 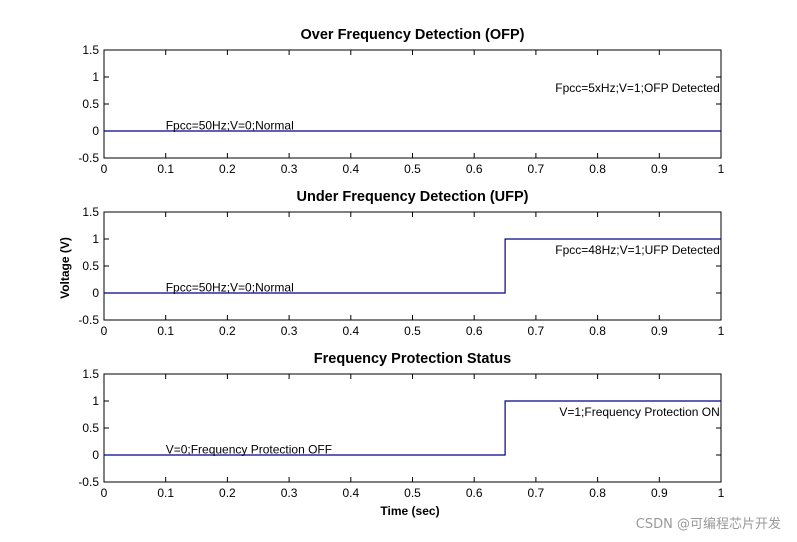 What do you see at coordinates (412, 197) in the screenshot?
I see `subplot-title: Under Frequency Detection (UFP)` at bounding box center [412, 197].